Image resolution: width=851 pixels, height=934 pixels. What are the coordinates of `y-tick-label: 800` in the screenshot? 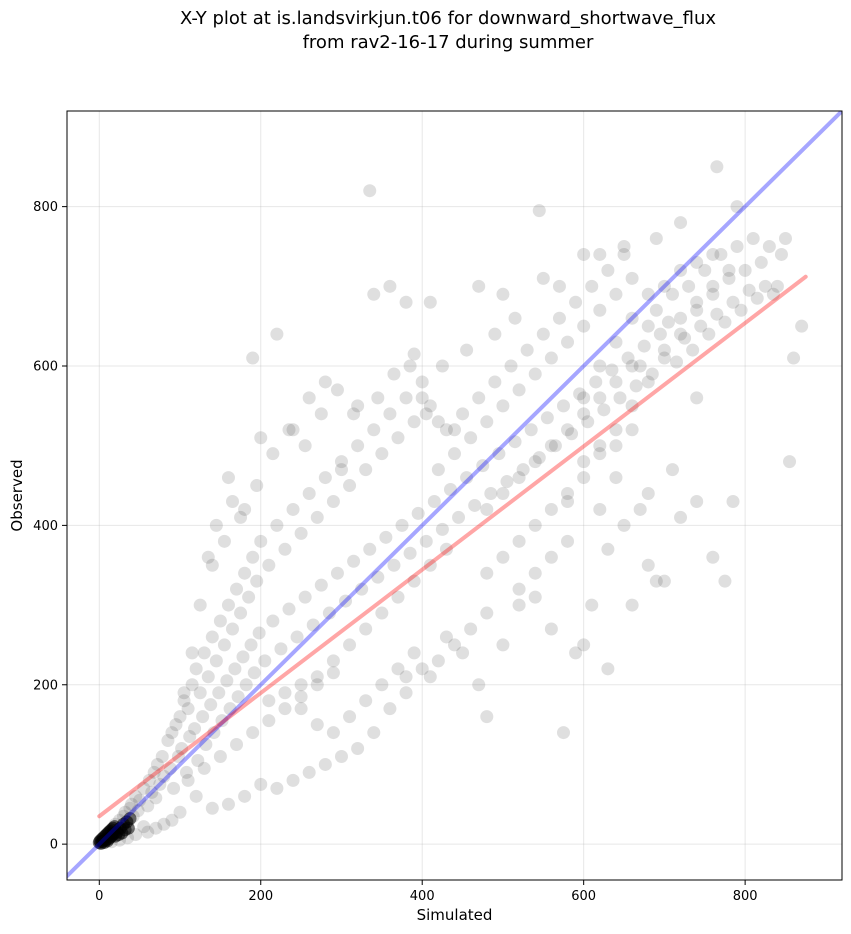 It's located at (45, 207).